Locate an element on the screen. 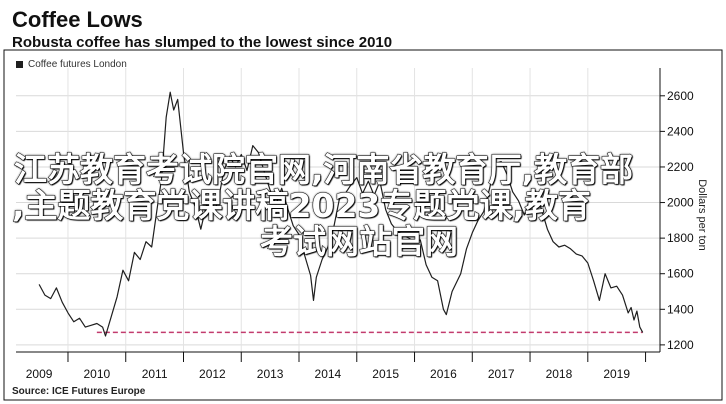 The width and height of the screenshot is (726, 404). chart-legend: Coffee futures London is located at coordinates (71, 64).